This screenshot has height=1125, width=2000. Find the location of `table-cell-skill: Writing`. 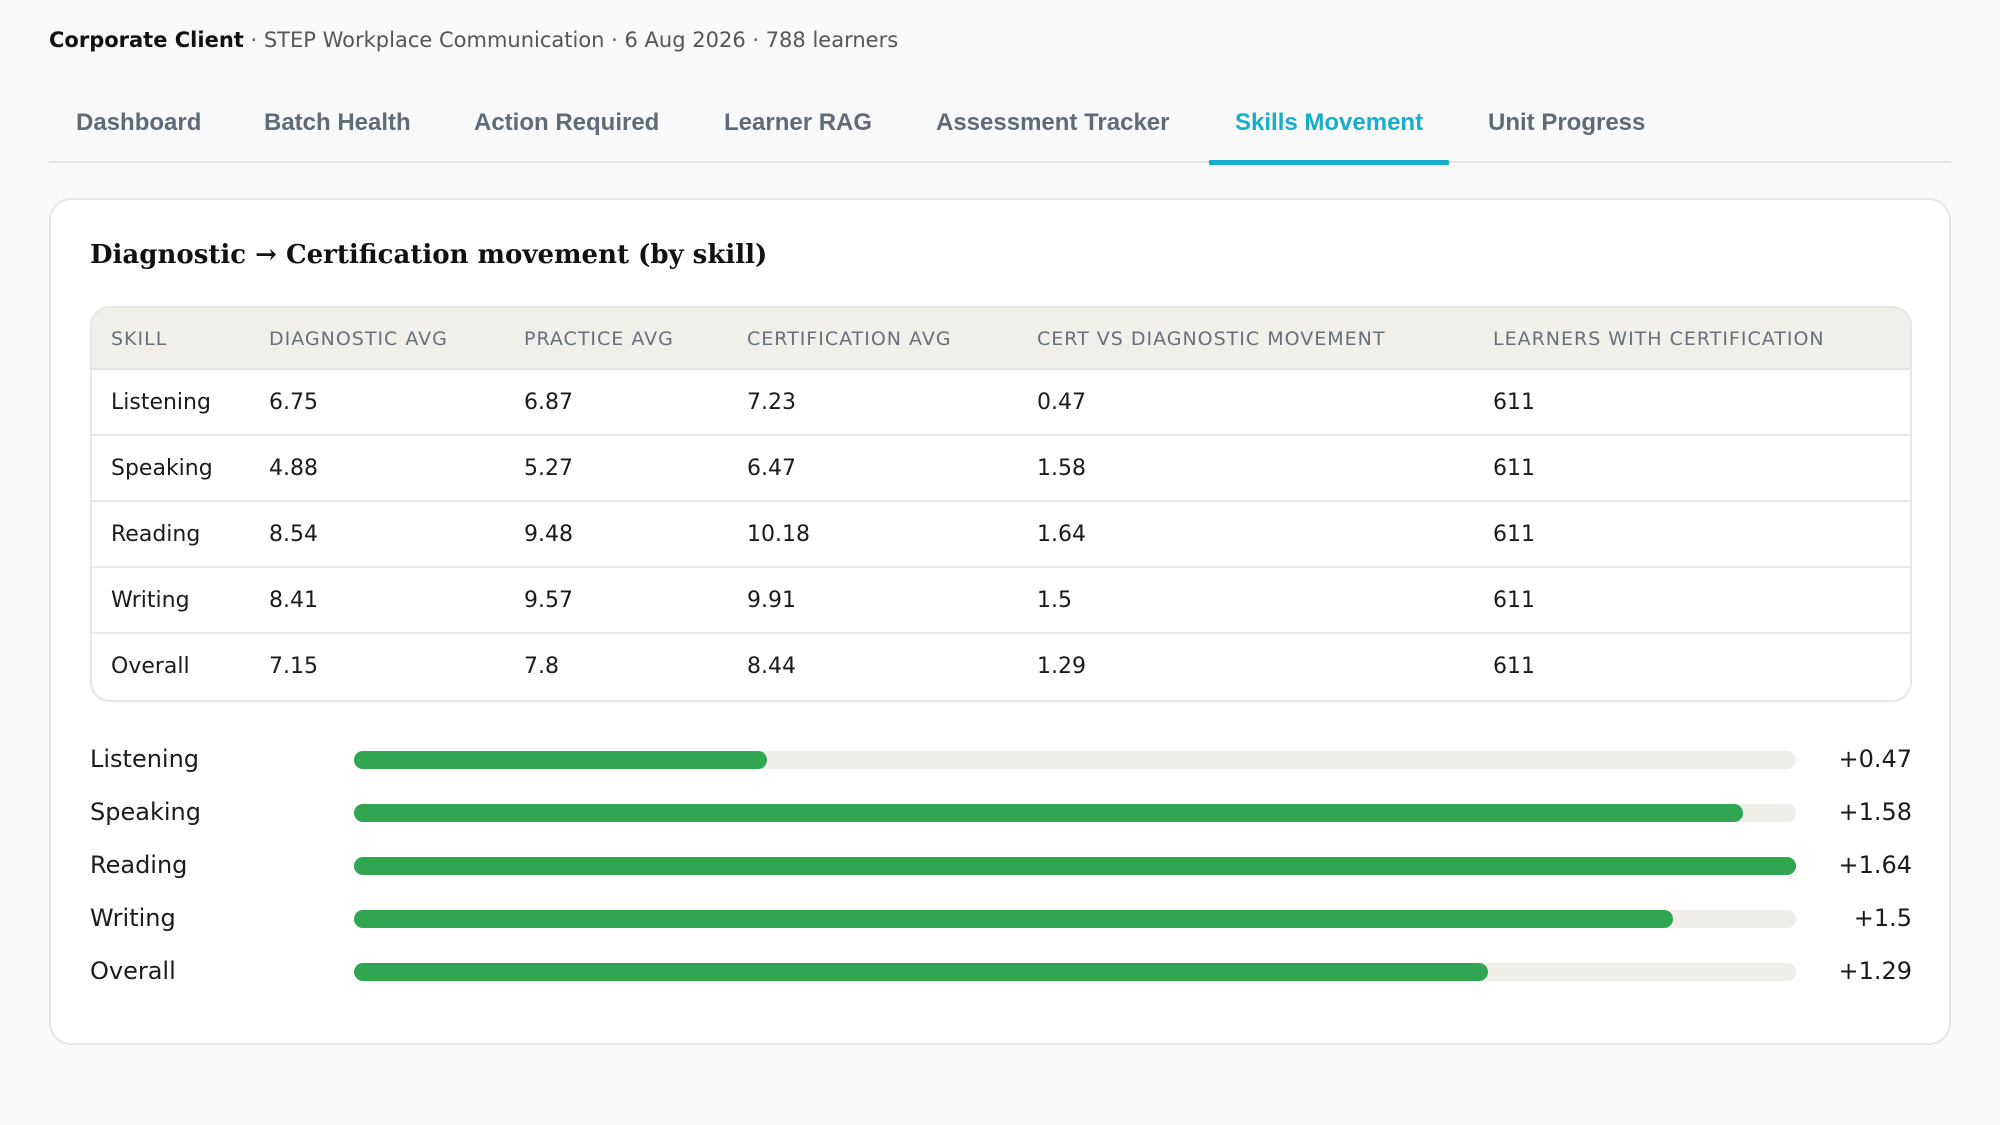

table-cell-skill: Writing is located at coordinates (150, 600).